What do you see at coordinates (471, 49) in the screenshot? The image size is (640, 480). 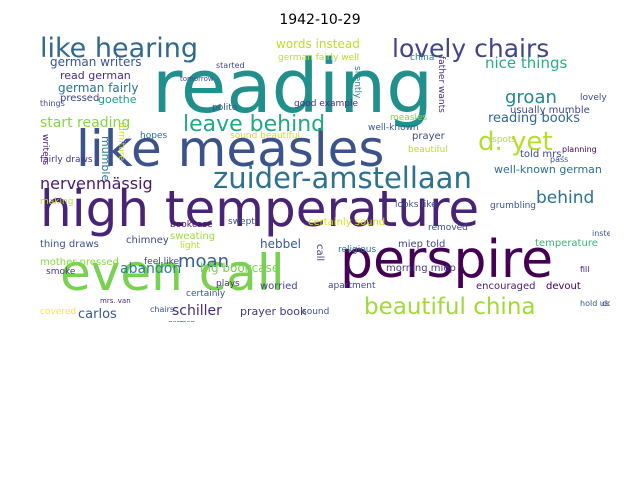 I see `word-cloud-word: lovely chairs` at bounding box center [471, 49].